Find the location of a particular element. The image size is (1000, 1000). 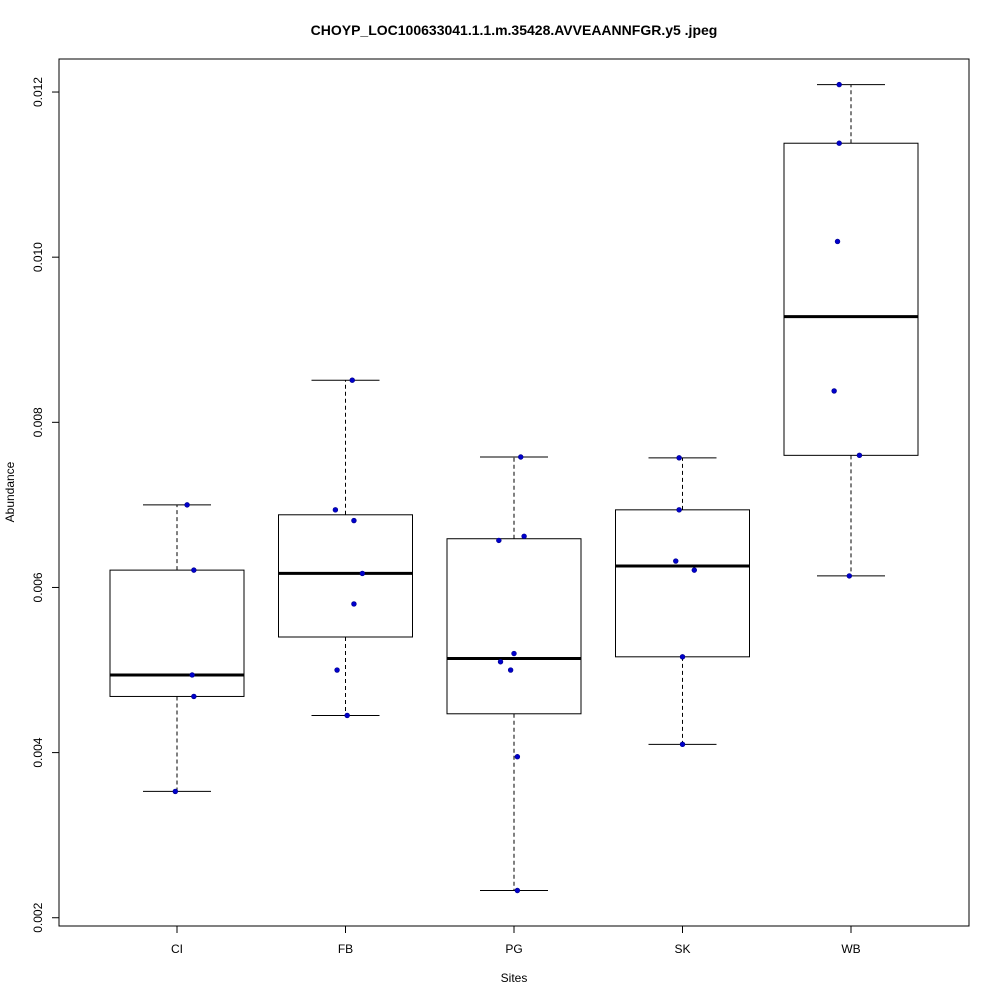

x-axis: CI FB PG SK WB is located at coordinates (516, 941).